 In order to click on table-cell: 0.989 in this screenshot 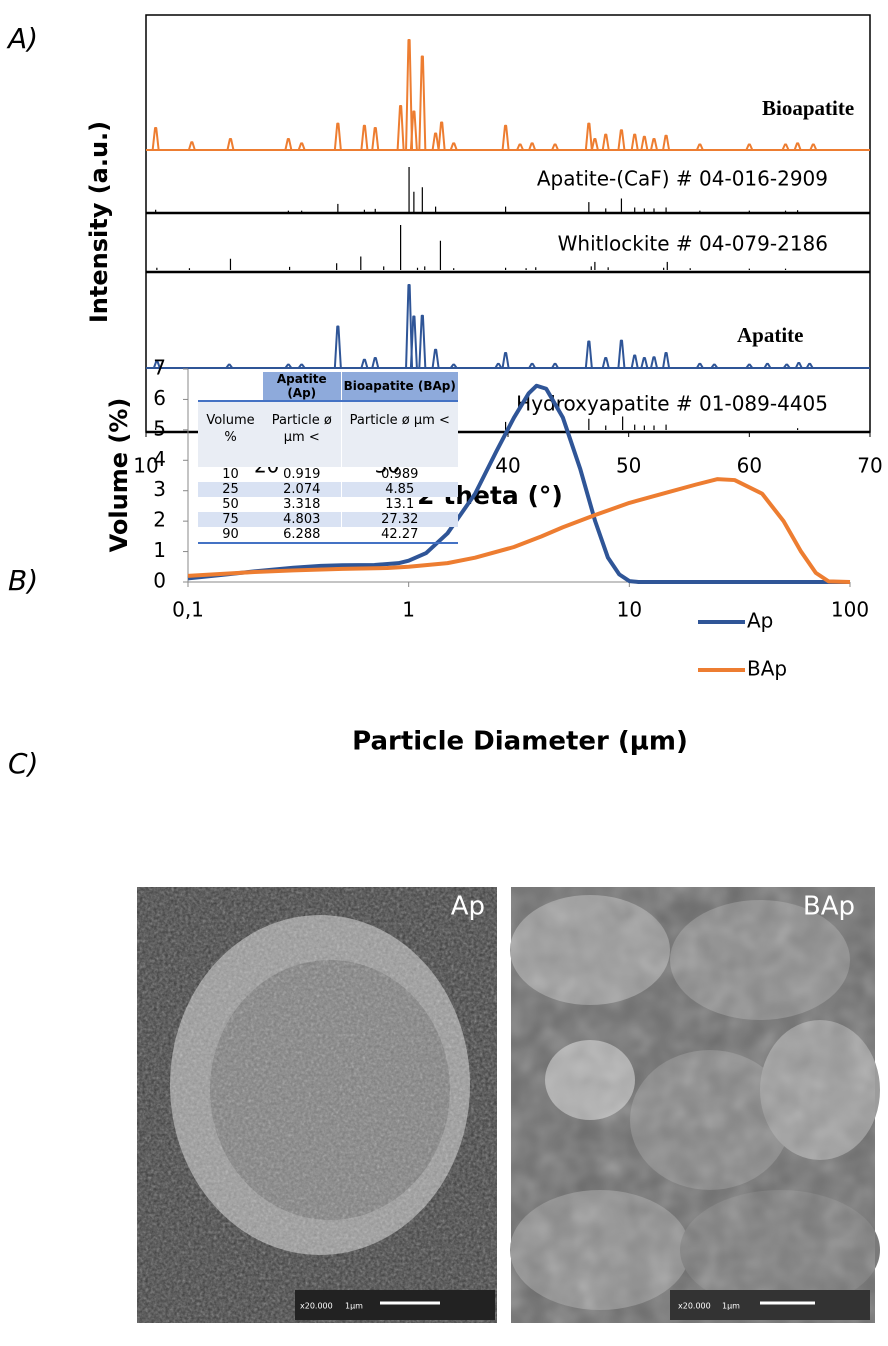, I will do `click(399, 474)`.